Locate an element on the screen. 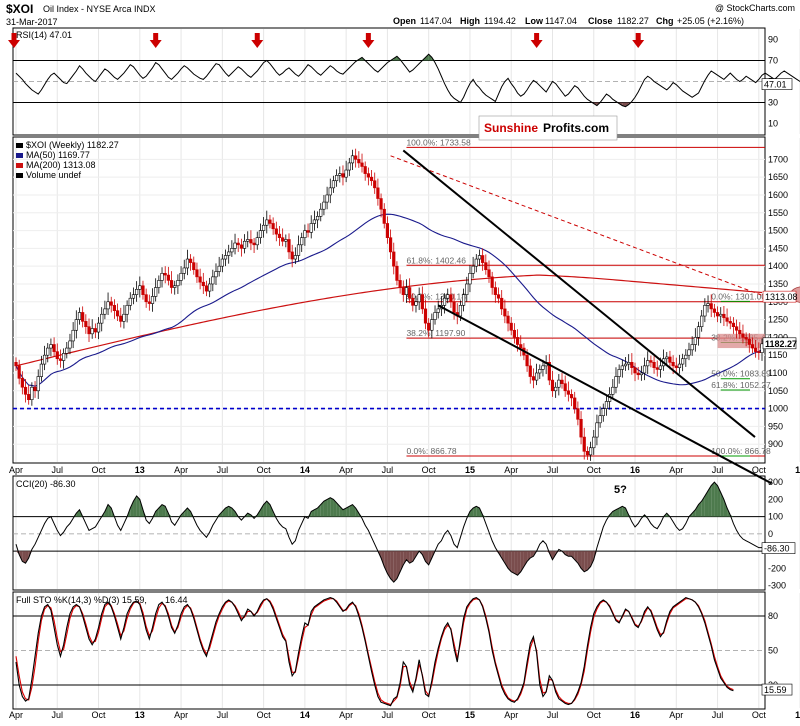 Image resolution: width=800 pixels, height=726 pixels. rsi-last-value: 47.01 is located at coordinates (775, 85).